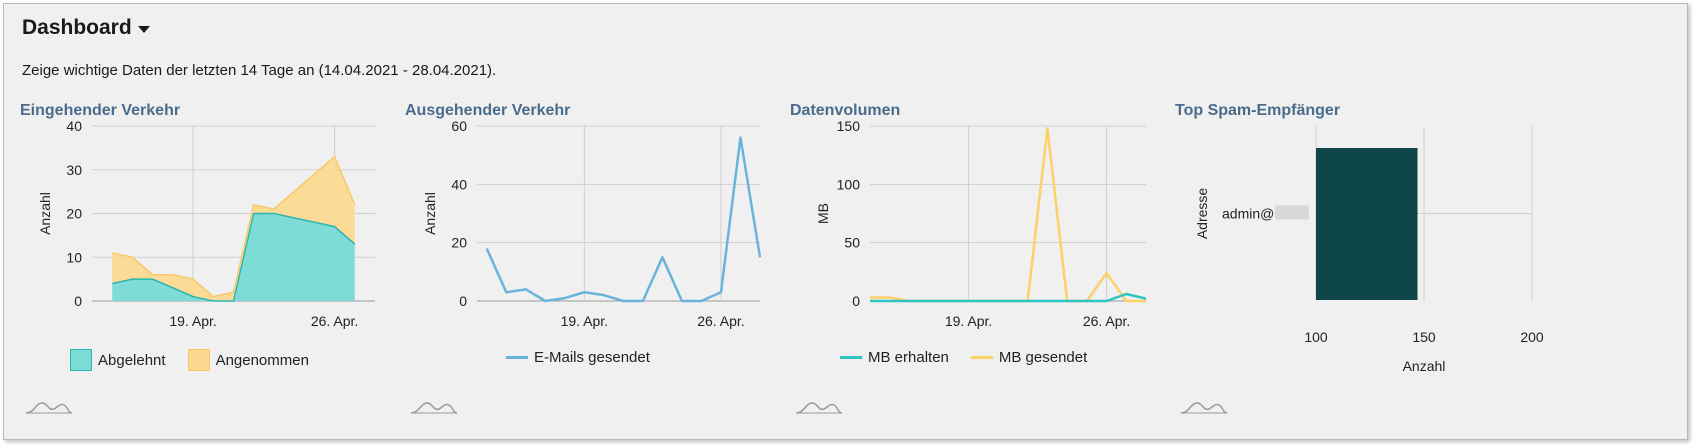 The image size is (1694, 445). What do you see at coordinates (1258, 110) in the screenshot?
I see `chart-title-spam: Top Spam-Empfänger` at bounding box center [1258, 110].